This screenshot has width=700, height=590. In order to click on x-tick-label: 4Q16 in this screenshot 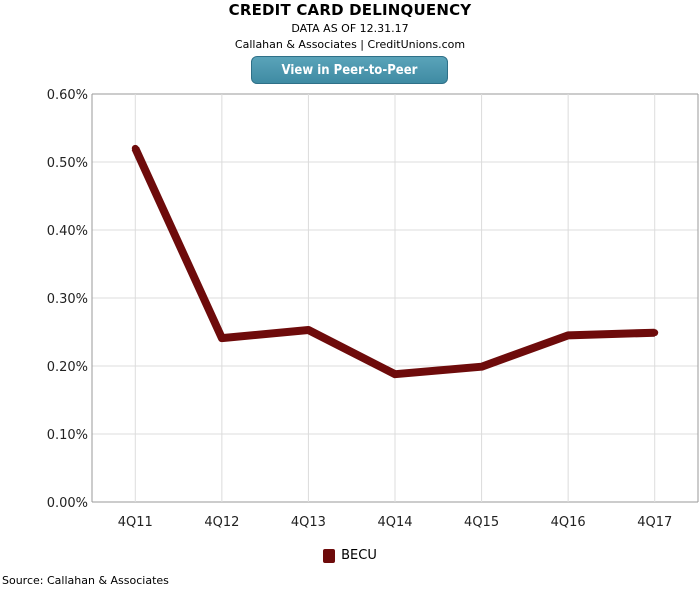, I will do `click(568, 522)`.